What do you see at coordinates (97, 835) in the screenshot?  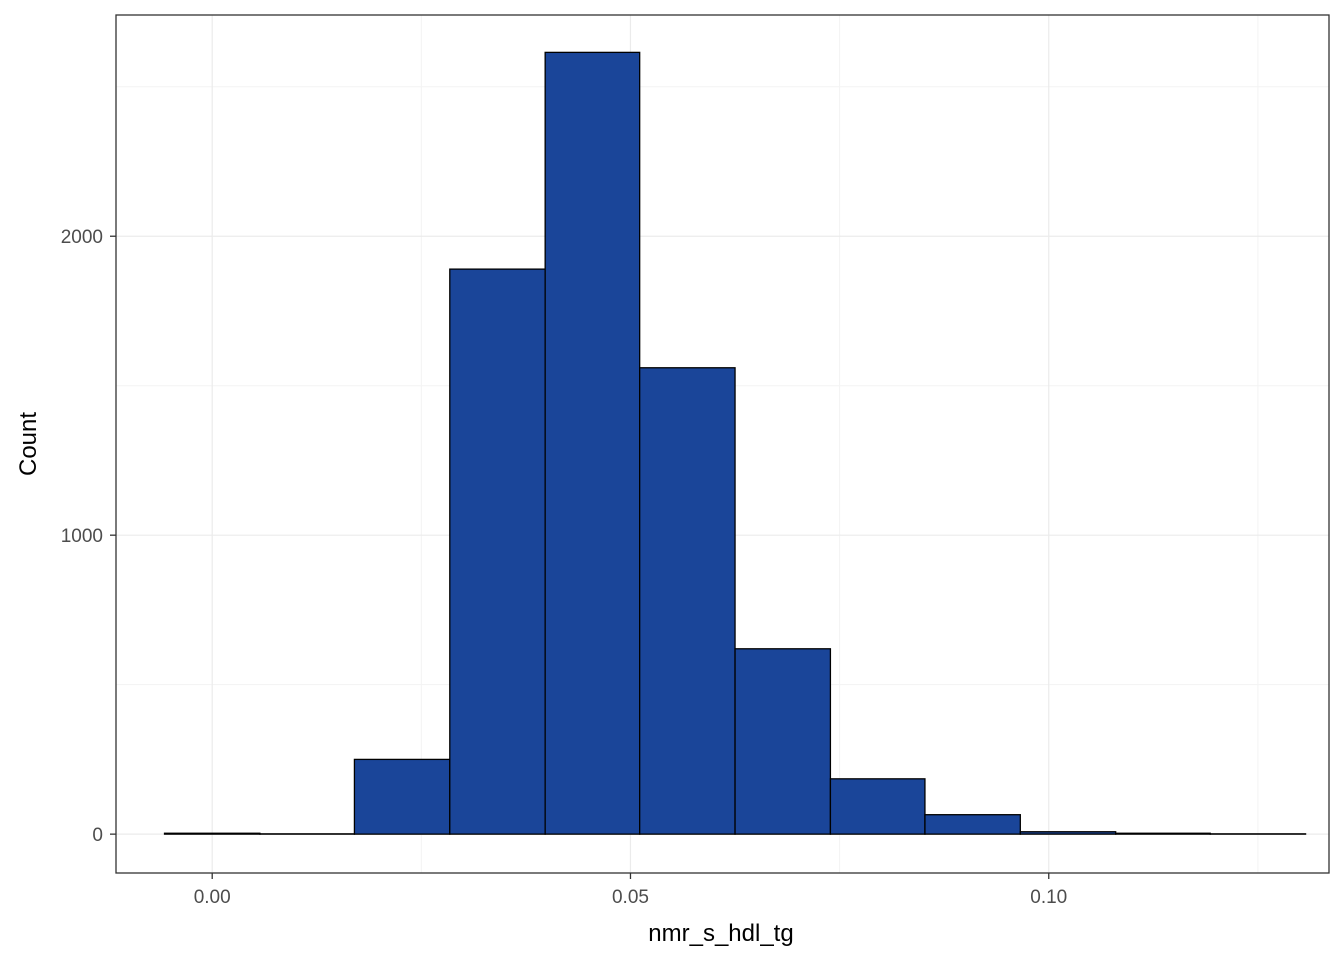 I see `y-tick-label: 0` at bounding box center [97, 835].